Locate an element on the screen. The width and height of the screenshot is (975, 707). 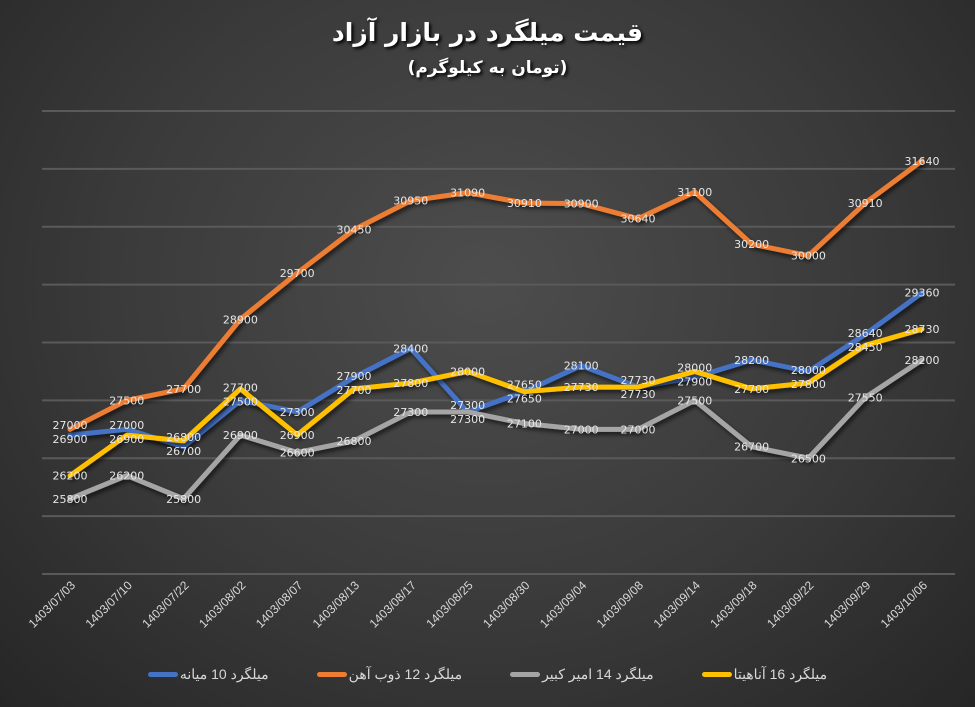
legend-label: میلگرد 16 آناهیتا is located at coordinates (780, 674).